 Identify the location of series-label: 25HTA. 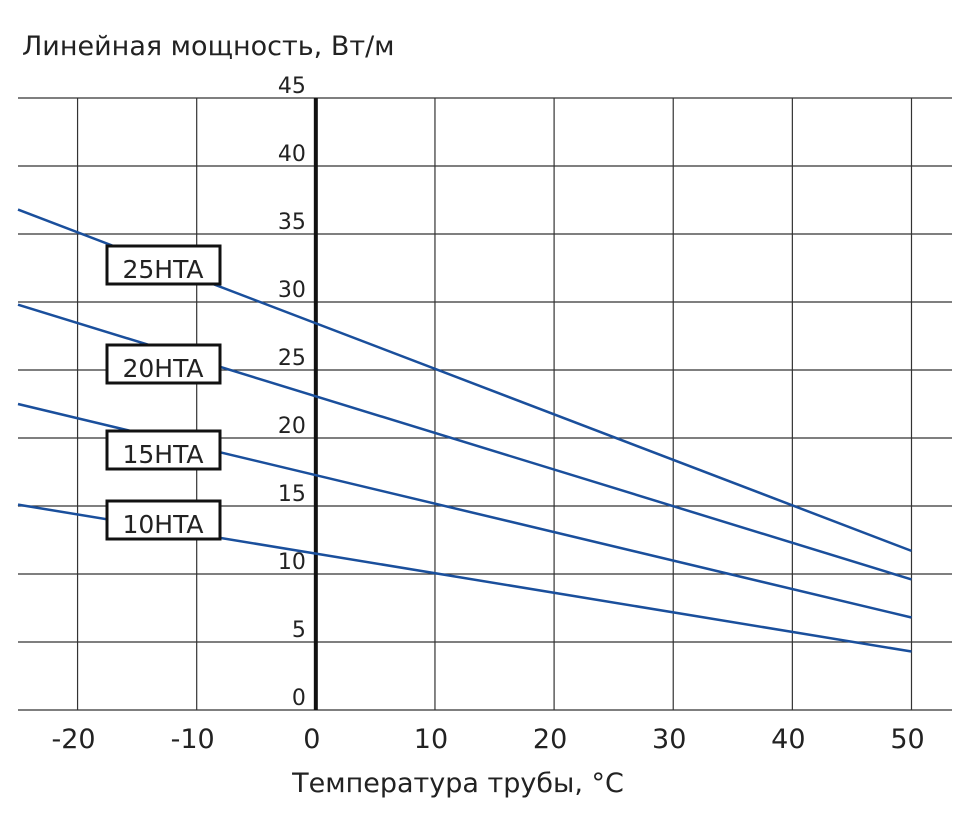
(162, 269).